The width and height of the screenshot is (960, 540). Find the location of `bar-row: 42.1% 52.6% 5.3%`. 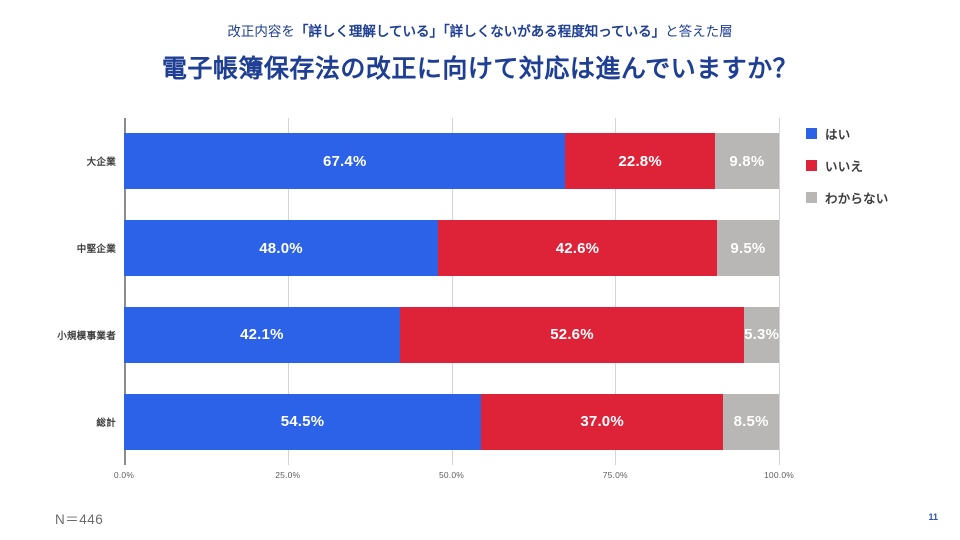

bar-row: 42.1% 52.6% 5.3% is located at coordinates (452, 334).